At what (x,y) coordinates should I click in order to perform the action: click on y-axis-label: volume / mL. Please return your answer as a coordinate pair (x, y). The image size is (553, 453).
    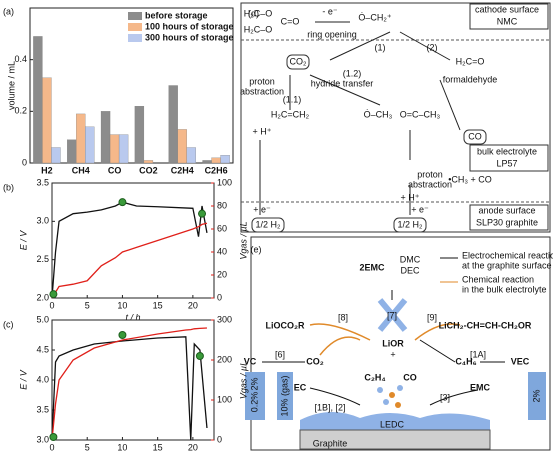
    Looking at the image, I should click on (11, 85).